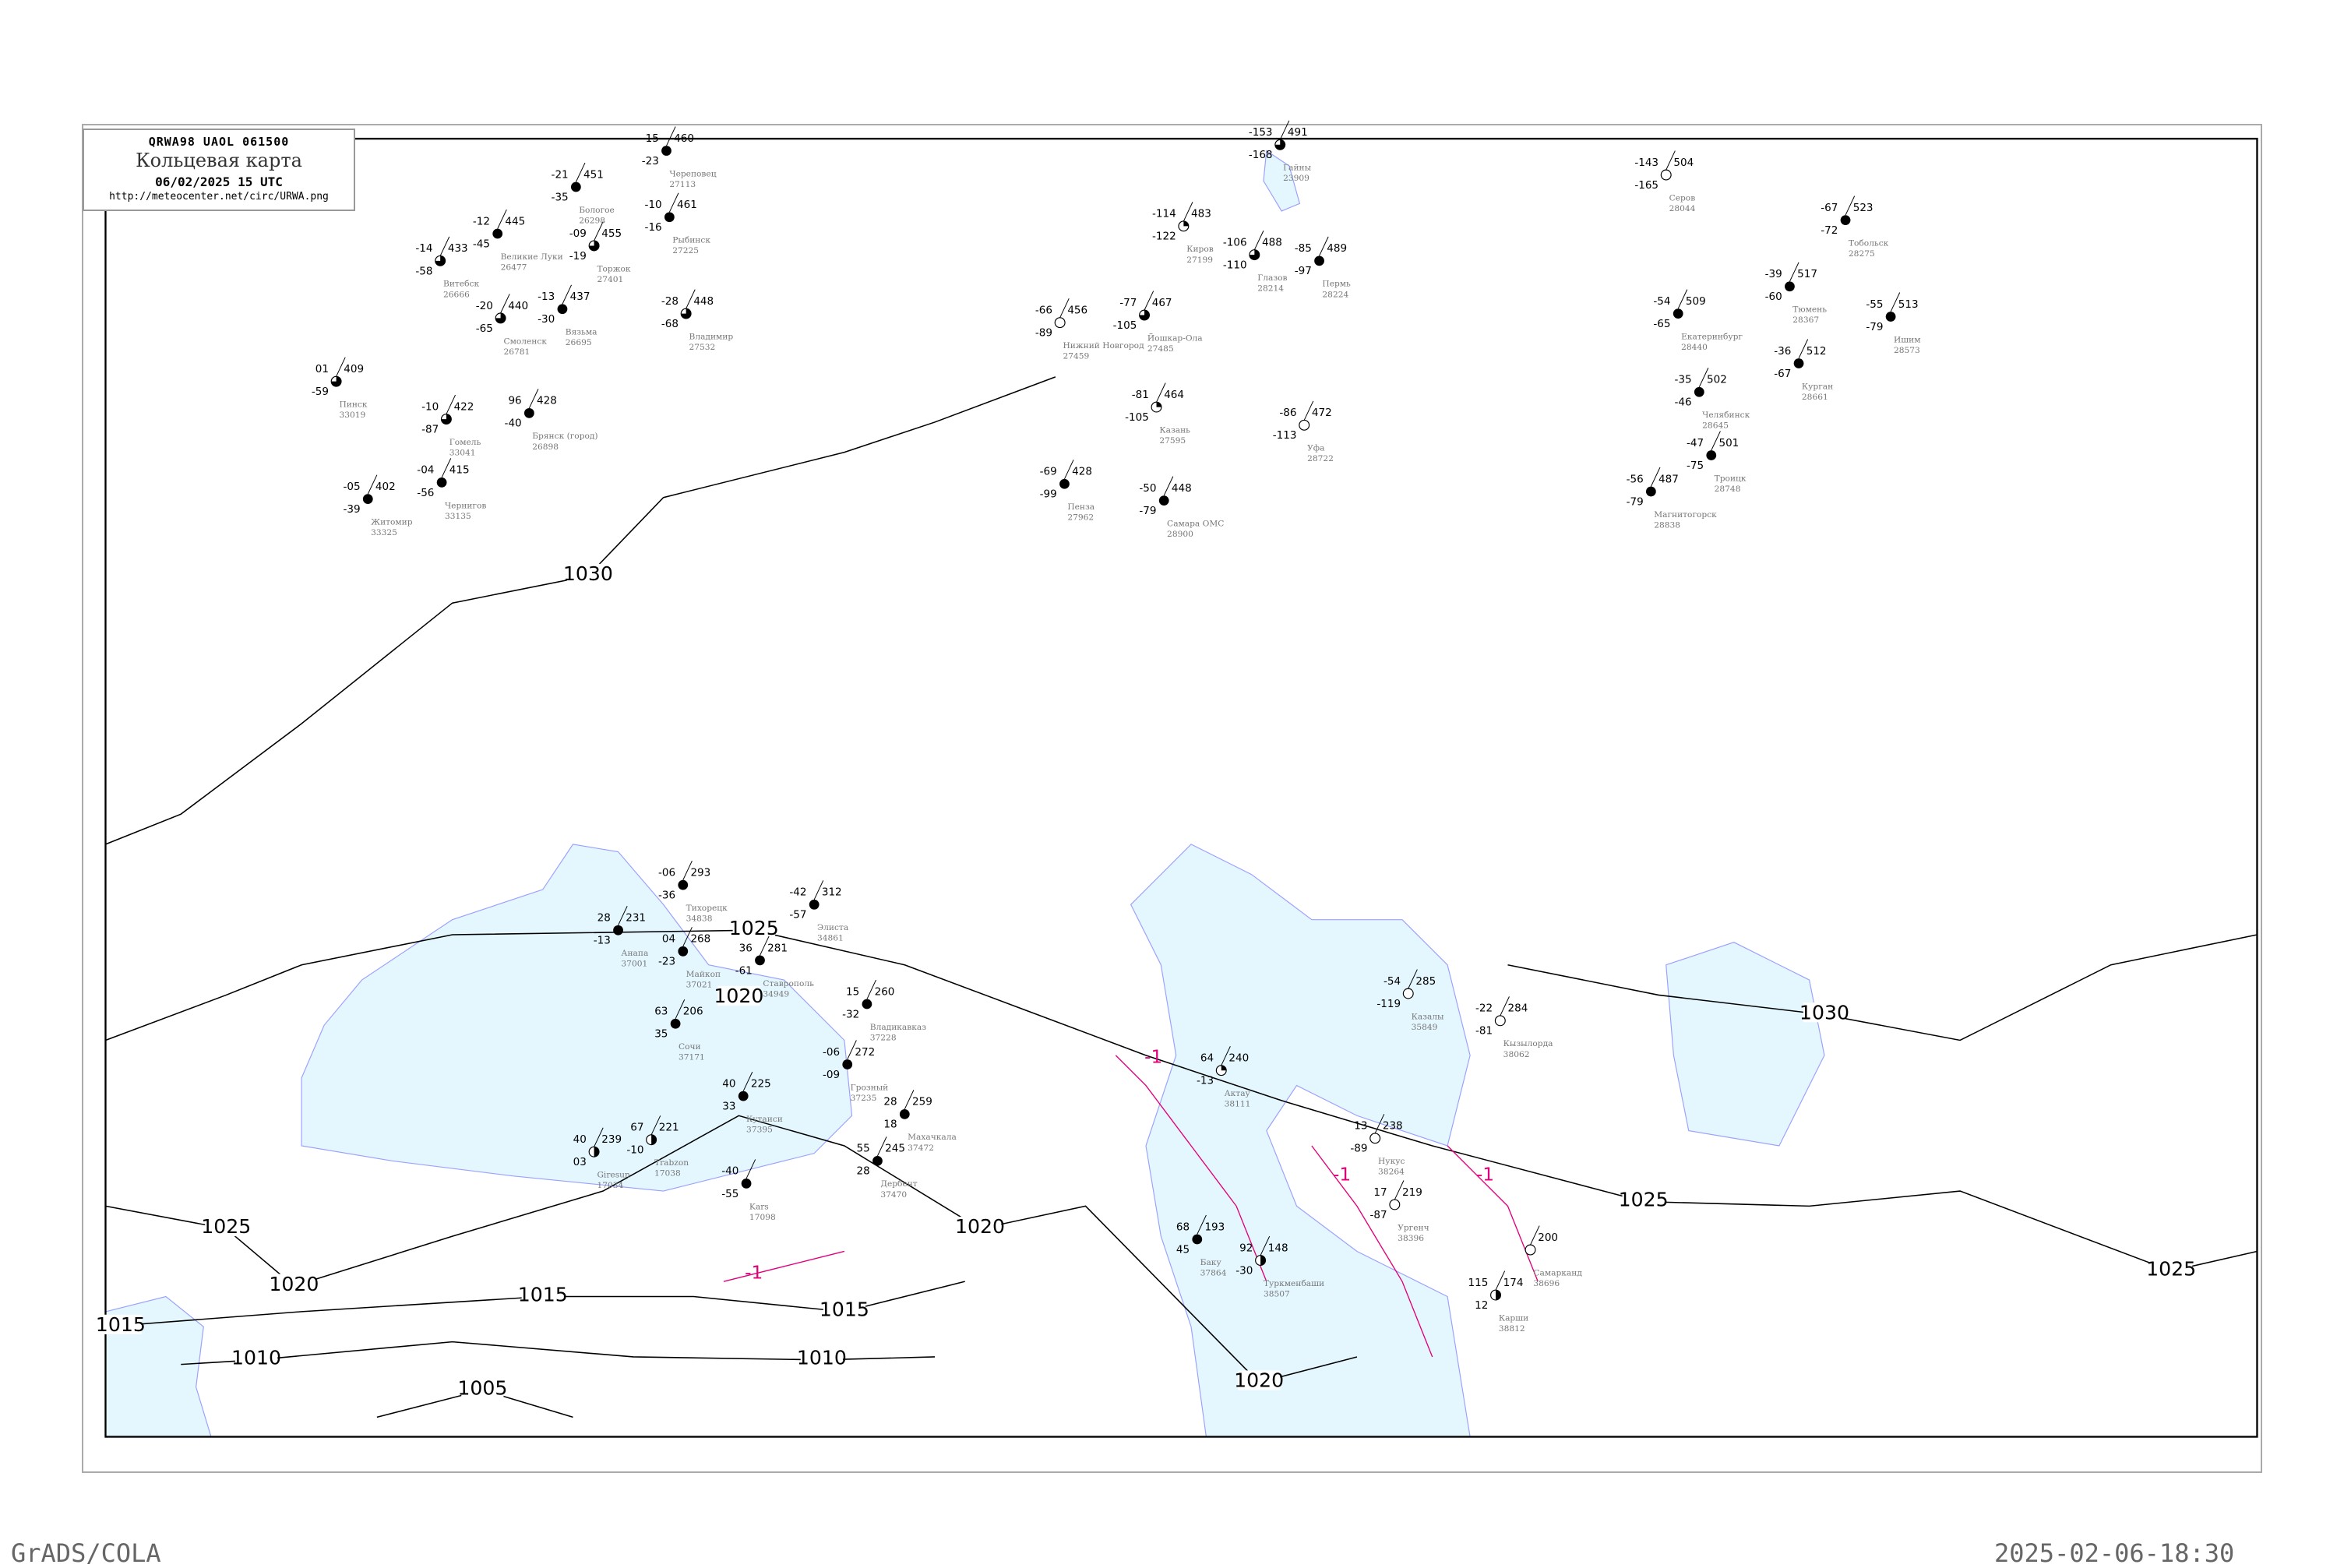 The width and height of the screenshot is (2337, 1568). What do you see at coordinates (219, 197) in the screenshot?
I see `map-url: http://meteocenter.net/circ/URWA.png` at bounding box center [219, 197].